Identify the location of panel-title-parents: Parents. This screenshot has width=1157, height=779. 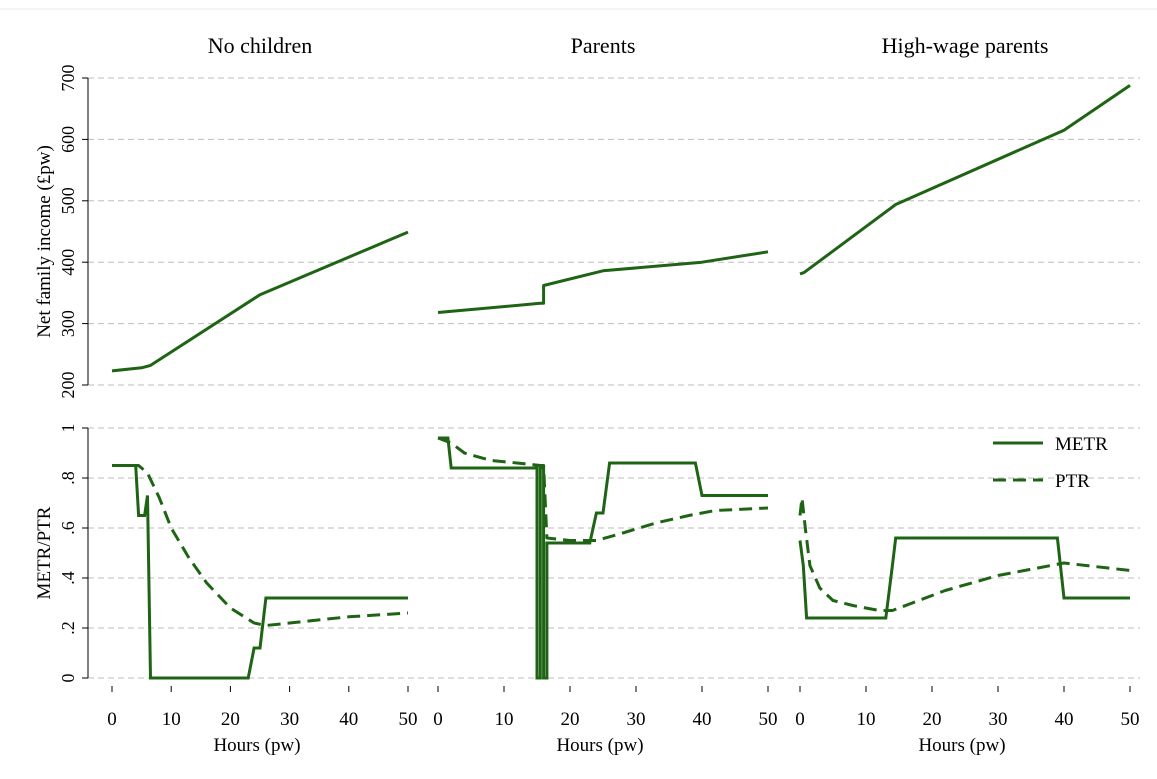
(603, 45).